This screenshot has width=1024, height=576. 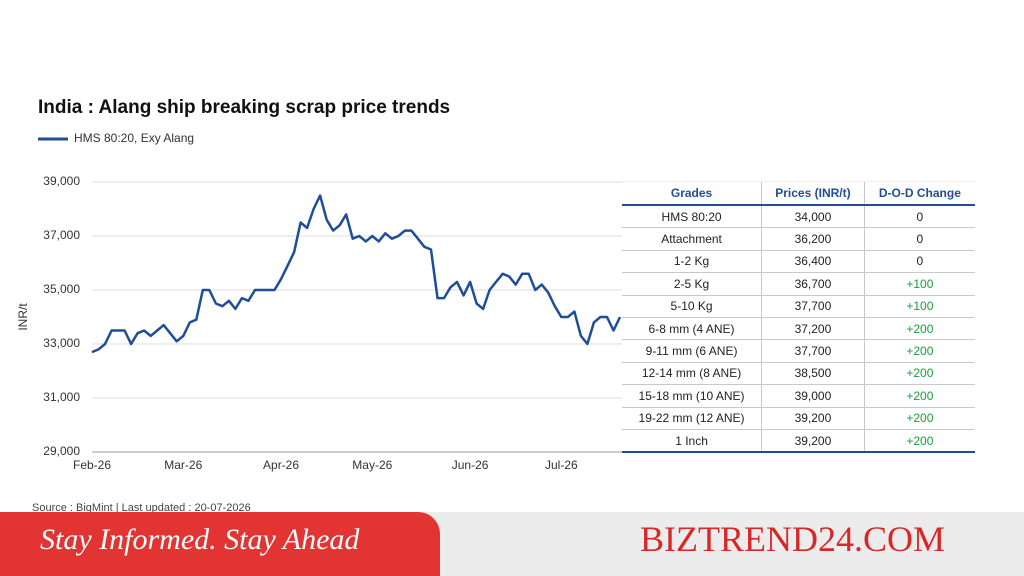 What do you see at coordinates (183, 465) in the screenshot?
I see `x-tick-label: Mar-26` at bounding box center [183, 465].